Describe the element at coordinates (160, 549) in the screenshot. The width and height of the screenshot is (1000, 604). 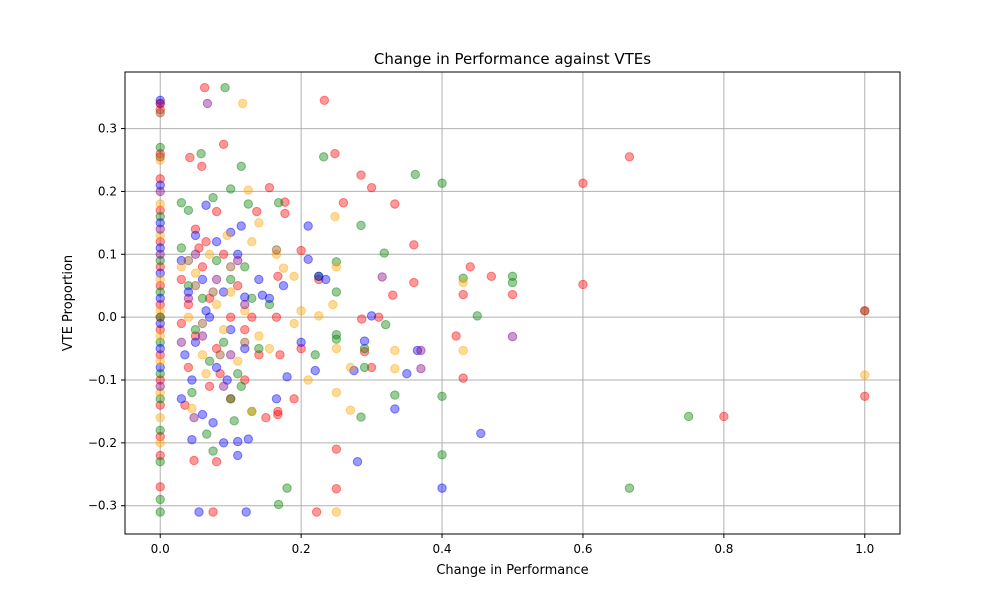
I see `x-tick-label: 0.0` at that location.